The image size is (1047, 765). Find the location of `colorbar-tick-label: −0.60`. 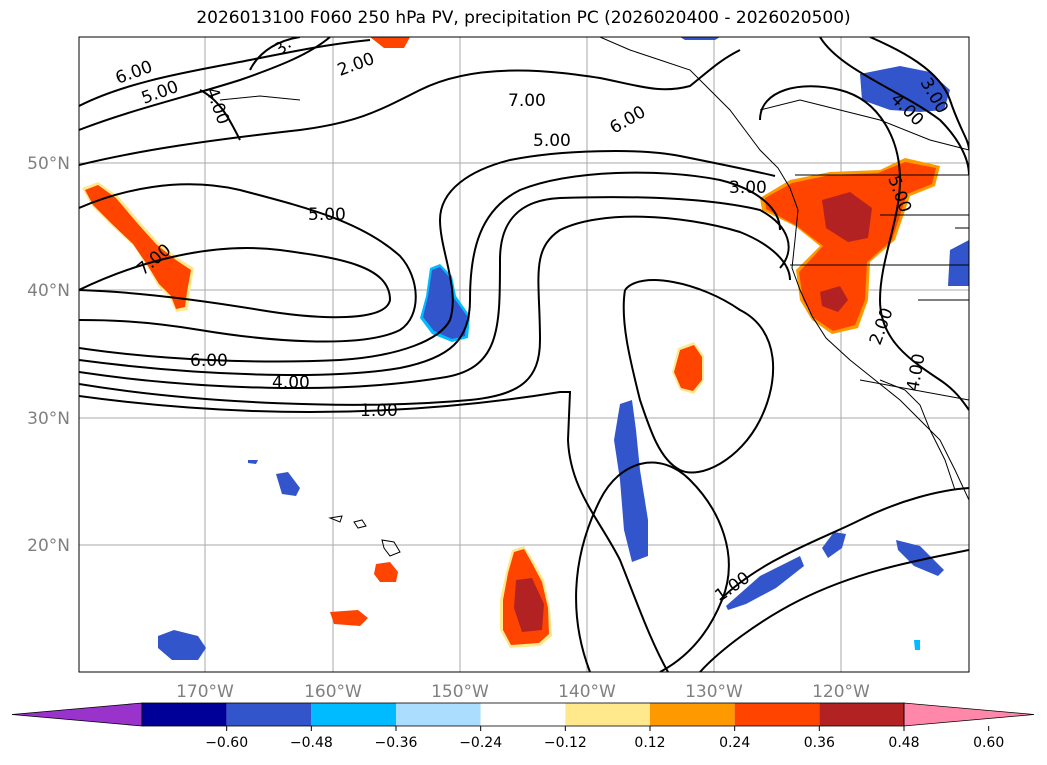

colorbar-tick-label: −0.60 is located at coordinates (226, 743).